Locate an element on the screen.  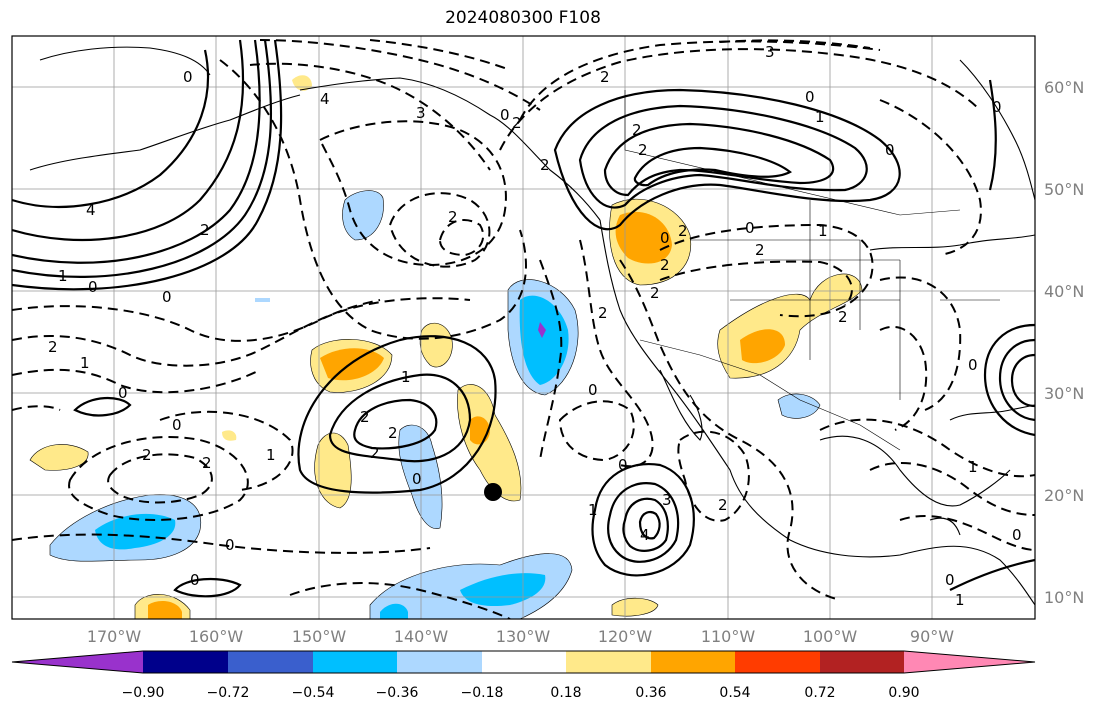
colorbar-label: 0.72 is located at coordinates (819, 693).